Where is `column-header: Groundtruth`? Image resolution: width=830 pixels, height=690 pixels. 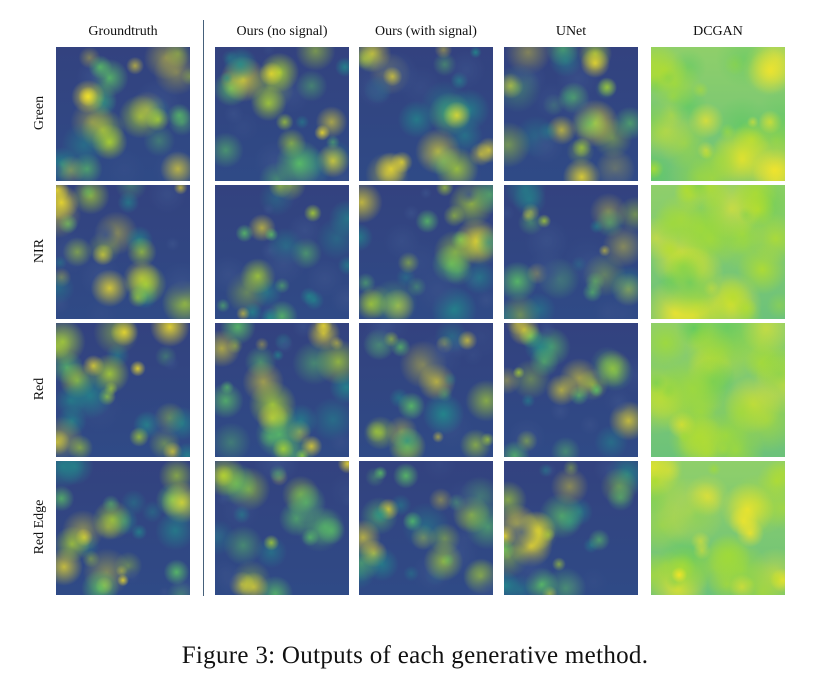
column-header: Groundtruth is located at coordinates (123, 31).